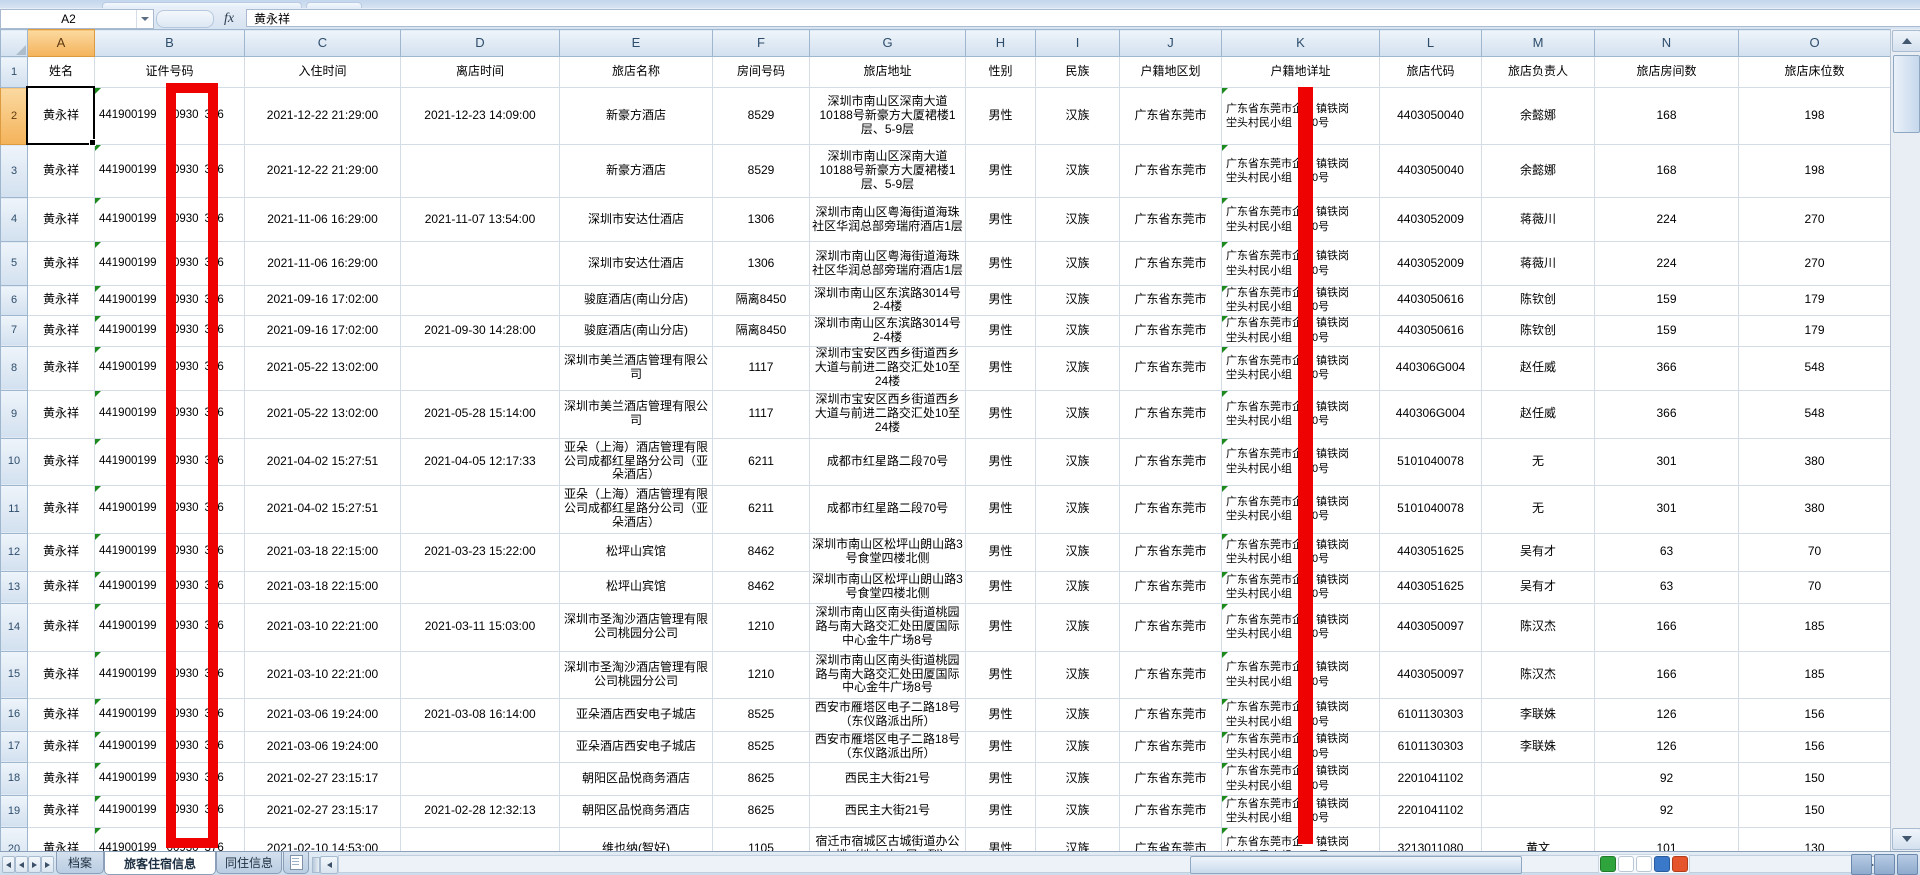 The image size is (1920, 875). What do you see at coordinates (1300, 552) in the screenshot?
I see `cell-K12: 广东省东莞市企 镇铁岗 坣头村民小组 0号` at bounding box center [1300, 552].